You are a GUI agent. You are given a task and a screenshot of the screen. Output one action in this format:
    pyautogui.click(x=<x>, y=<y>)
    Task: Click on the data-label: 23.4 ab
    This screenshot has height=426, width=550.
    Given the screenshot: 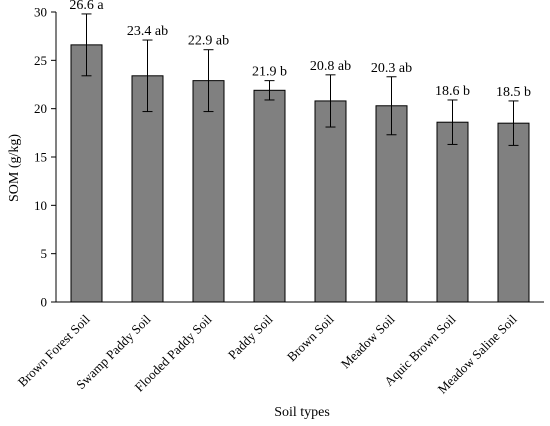 What is the action you would take?
    pyautogui.click(x=147, y=31)
    